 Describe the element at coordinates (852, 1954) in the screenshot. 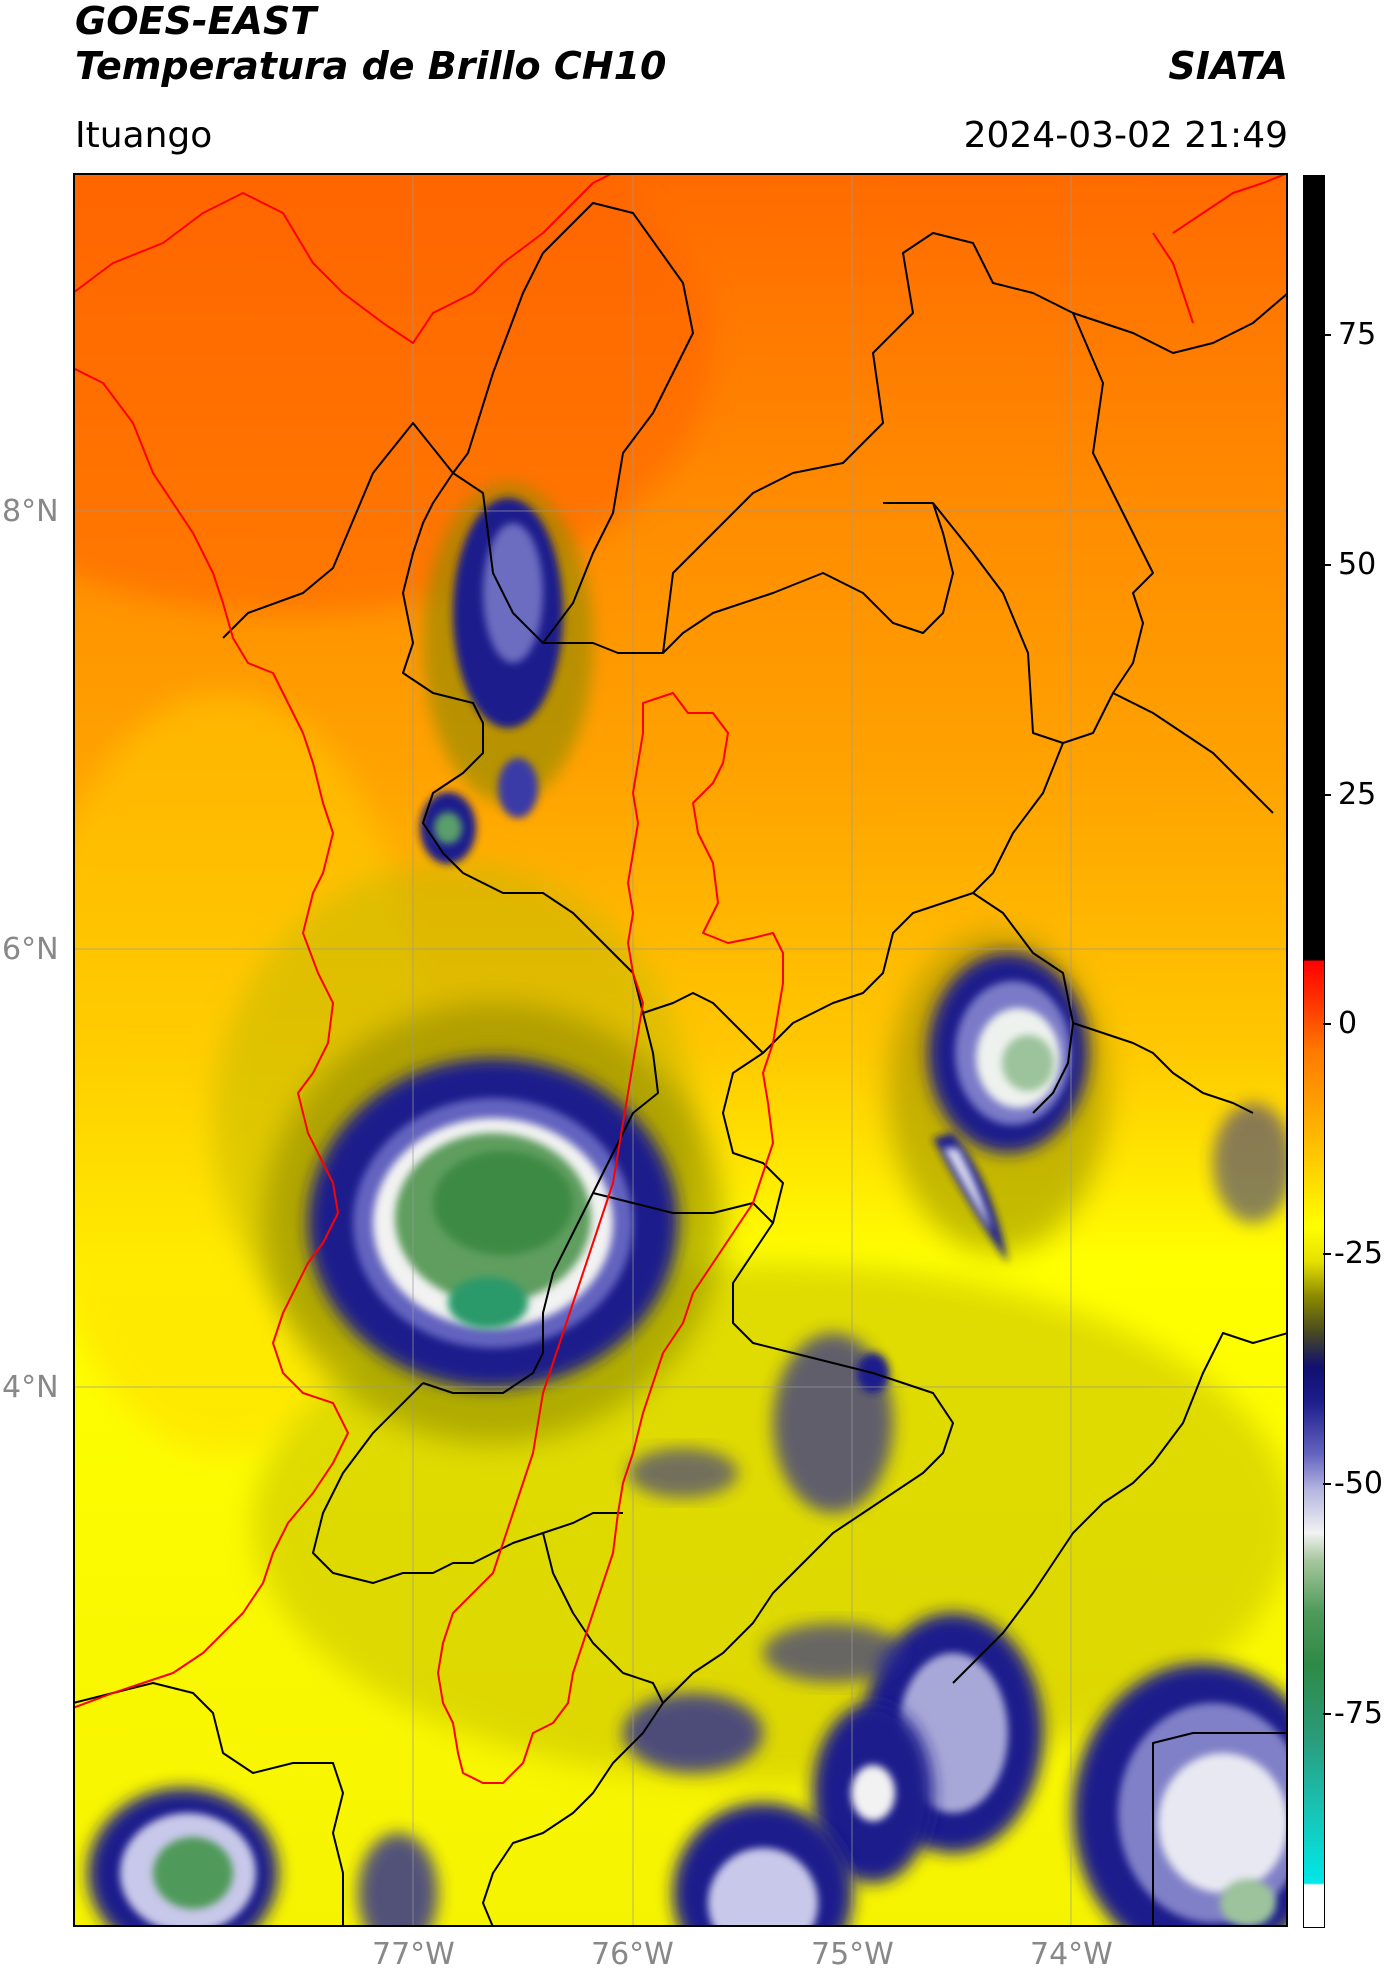

I see `lon-tick-75w: 75°W` at that location.